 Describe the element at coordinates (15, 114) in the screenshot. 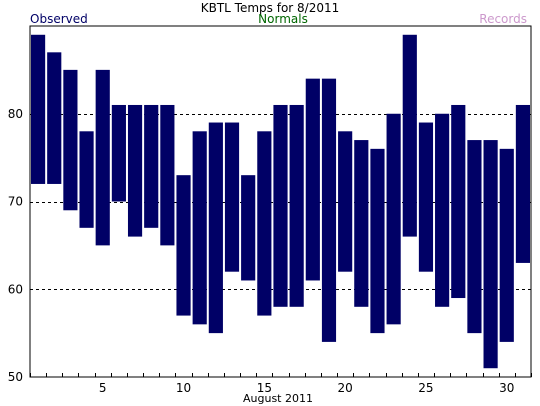

I see `y-tick-label-80: 80` at that location.